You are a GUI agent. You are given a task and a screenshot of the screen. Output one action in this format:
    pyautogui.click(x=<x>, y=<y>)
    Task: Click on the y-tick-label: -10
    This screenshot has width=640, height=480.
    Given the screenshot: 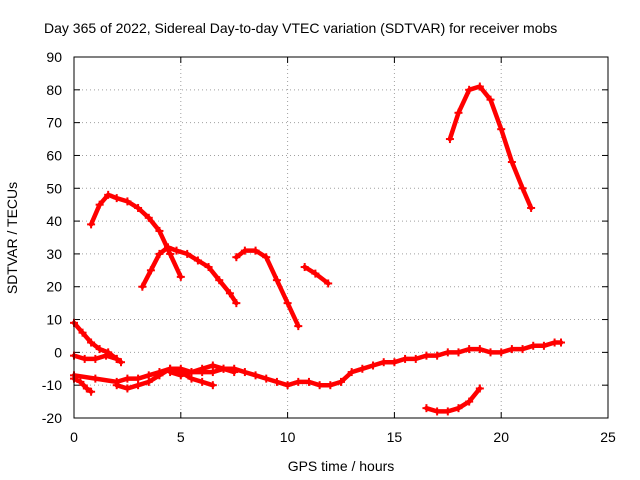 What is the action you would take?
    pyautogui.click(x=52, y=385)
    